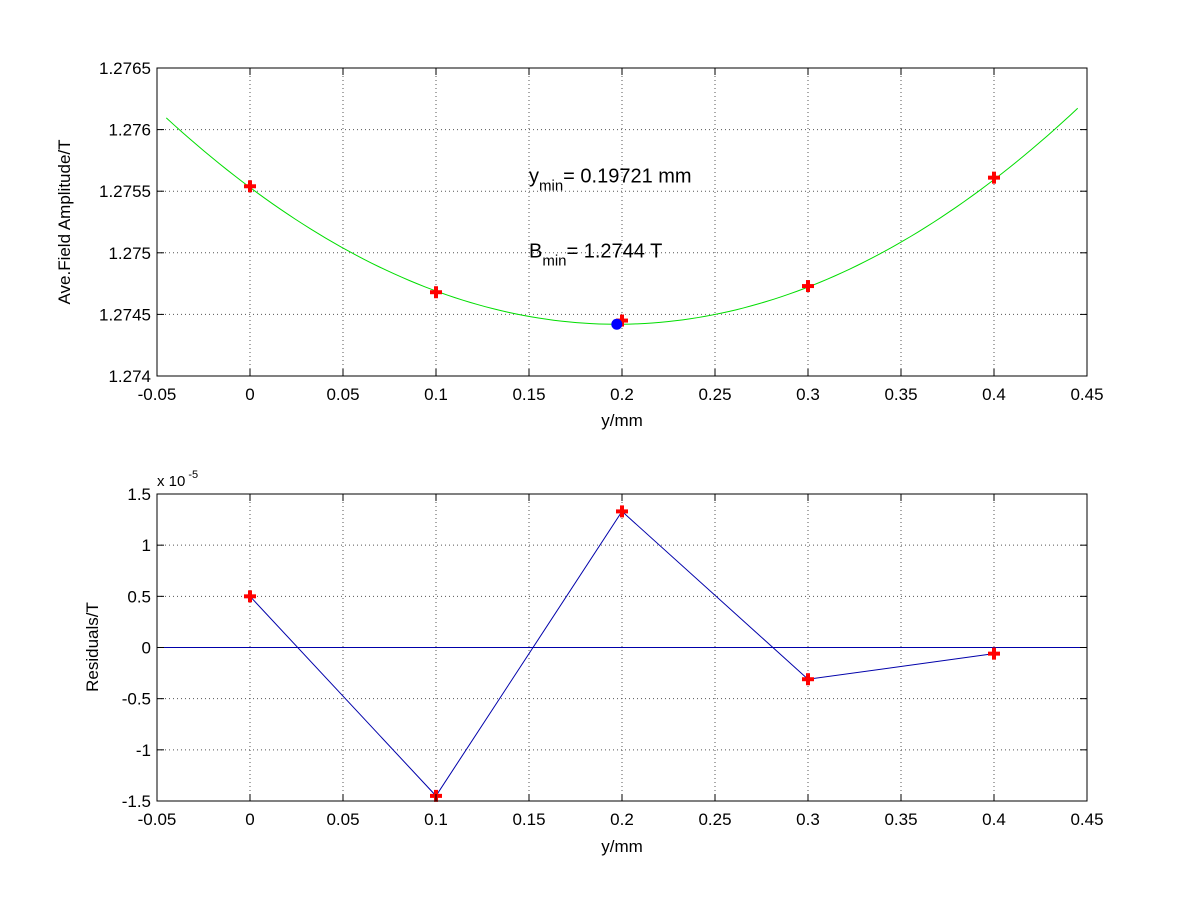 This screenshot has height=900, width=1200. I want to click on residuals-y-multiplier: x 10 -5, so click(177, 479).